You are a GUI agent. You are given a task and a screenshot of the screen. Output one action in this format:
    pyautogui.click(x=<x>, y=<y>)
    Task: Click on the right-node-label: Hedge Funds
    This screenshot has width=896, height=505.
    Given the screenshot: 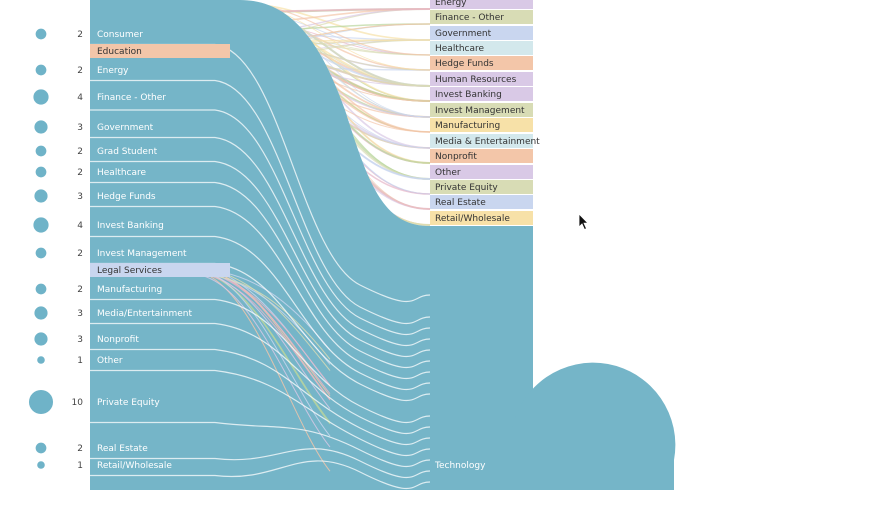 What is the action you would take?
    pyautogui.click(x=464, y=64)
    